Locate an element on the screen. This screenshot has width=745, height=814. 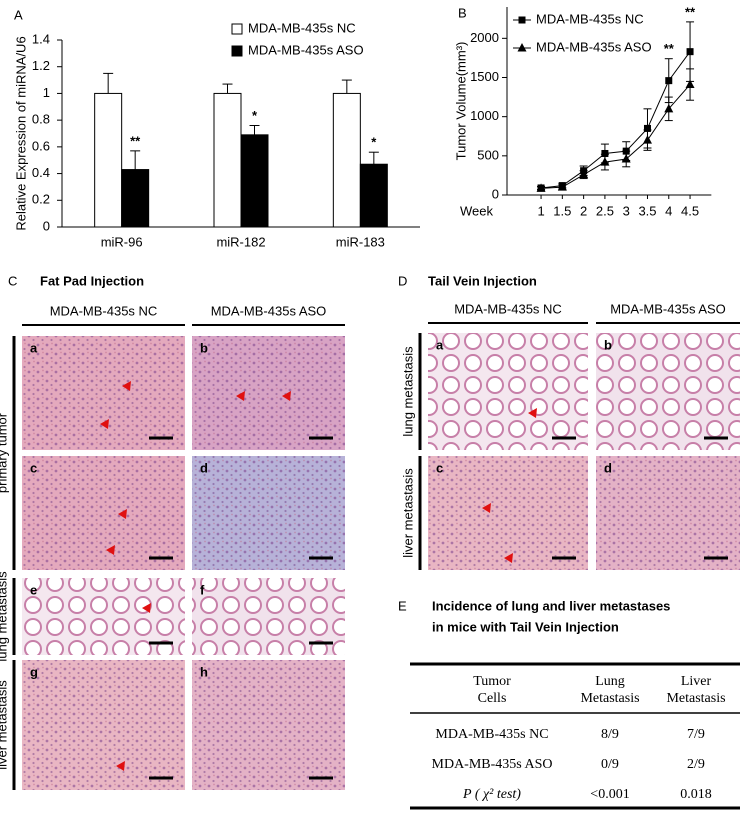
significance: ** is located at coordinates (669, 48).